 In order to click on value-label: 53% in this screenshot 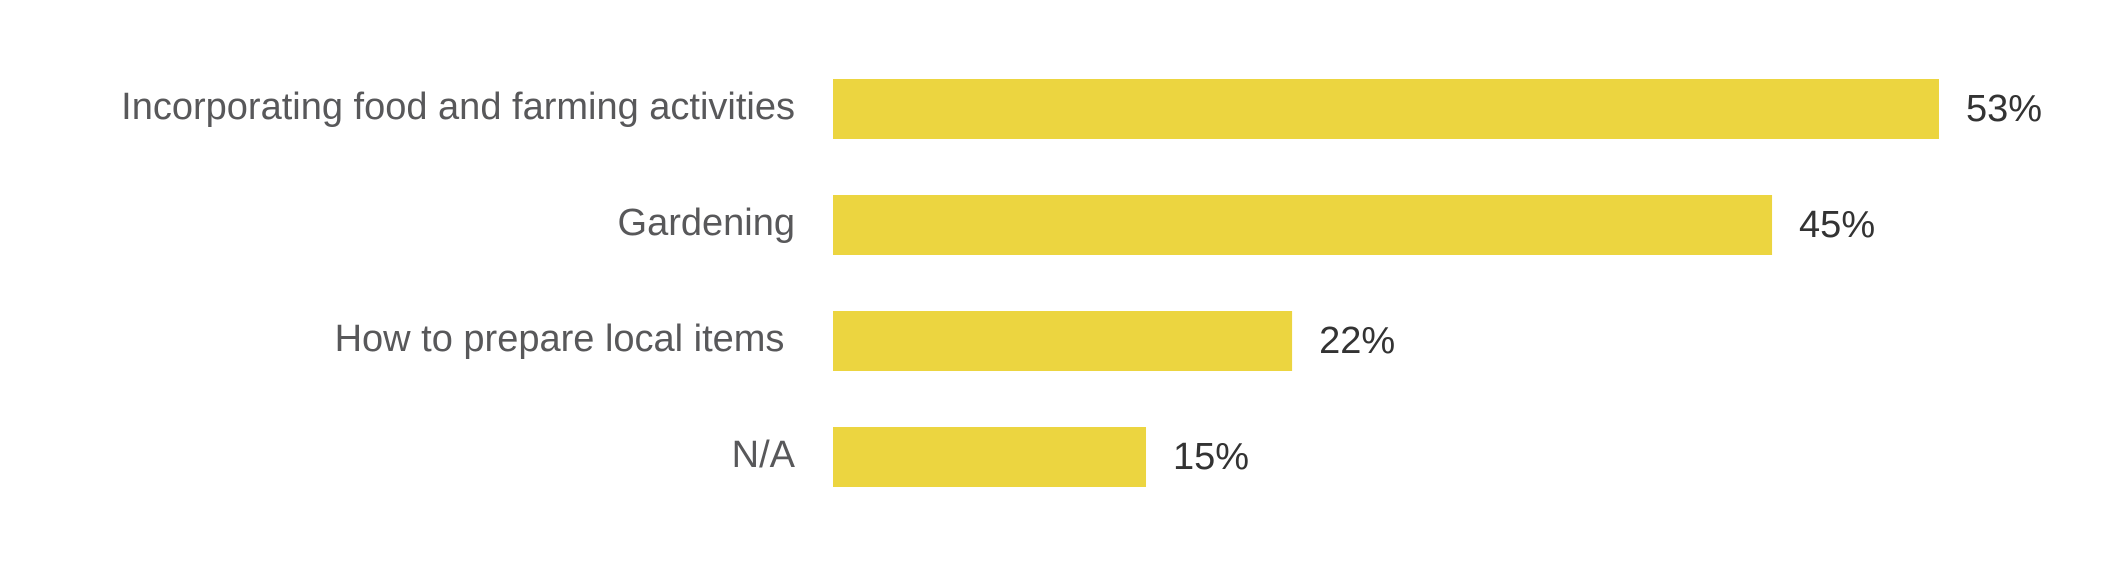, I will do `click(2004, 109)`.